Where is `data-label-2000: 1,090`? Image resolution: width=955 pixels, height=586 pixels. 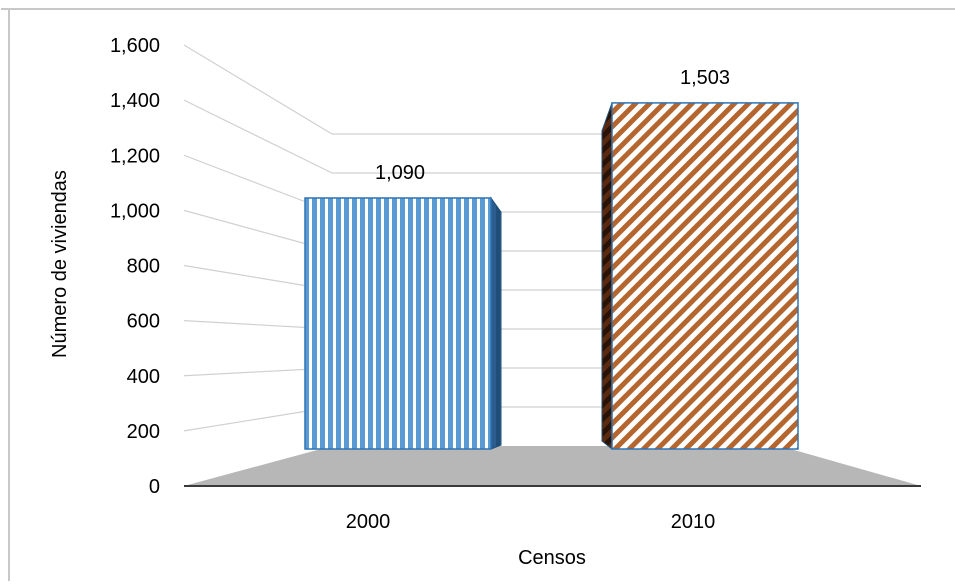
data-label-2000: 1,090 is located at coordinates (400, 173).